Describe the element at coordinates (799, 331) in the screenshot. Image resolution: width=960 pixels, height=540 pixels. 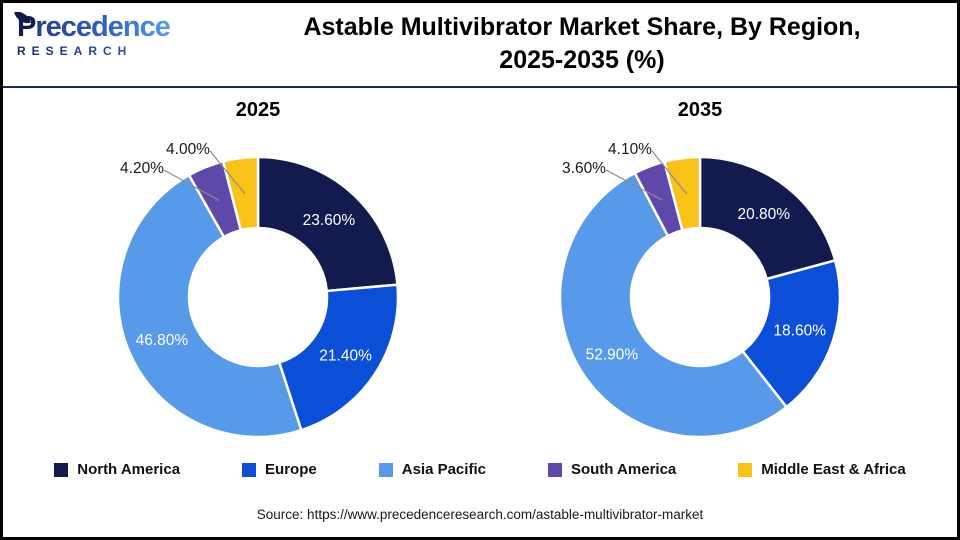
I see `slice-label-inside: 18.60%` at that location.